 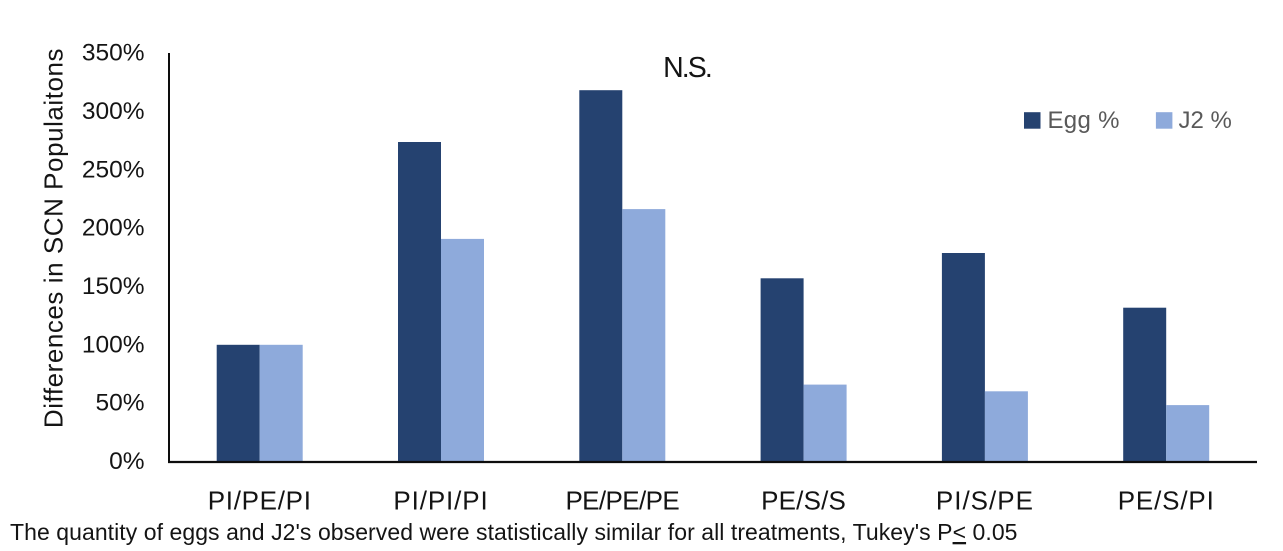 What do you see at coordinates (260, 501) in the screenshot?
I see `svg-text: PI/PE/PI` at bounding box center [260, 501].